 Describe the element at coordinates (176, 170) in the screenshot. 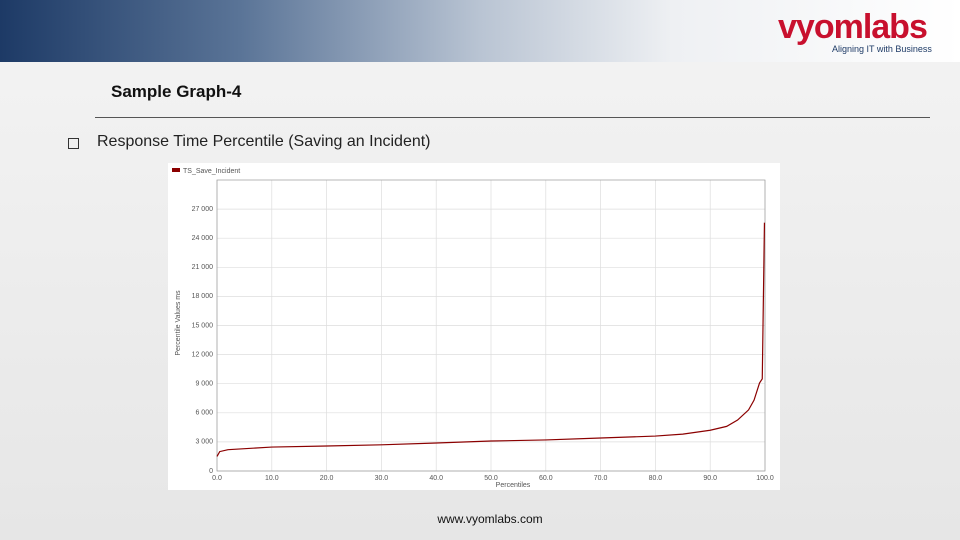

I see `legend-swatch` at that location.